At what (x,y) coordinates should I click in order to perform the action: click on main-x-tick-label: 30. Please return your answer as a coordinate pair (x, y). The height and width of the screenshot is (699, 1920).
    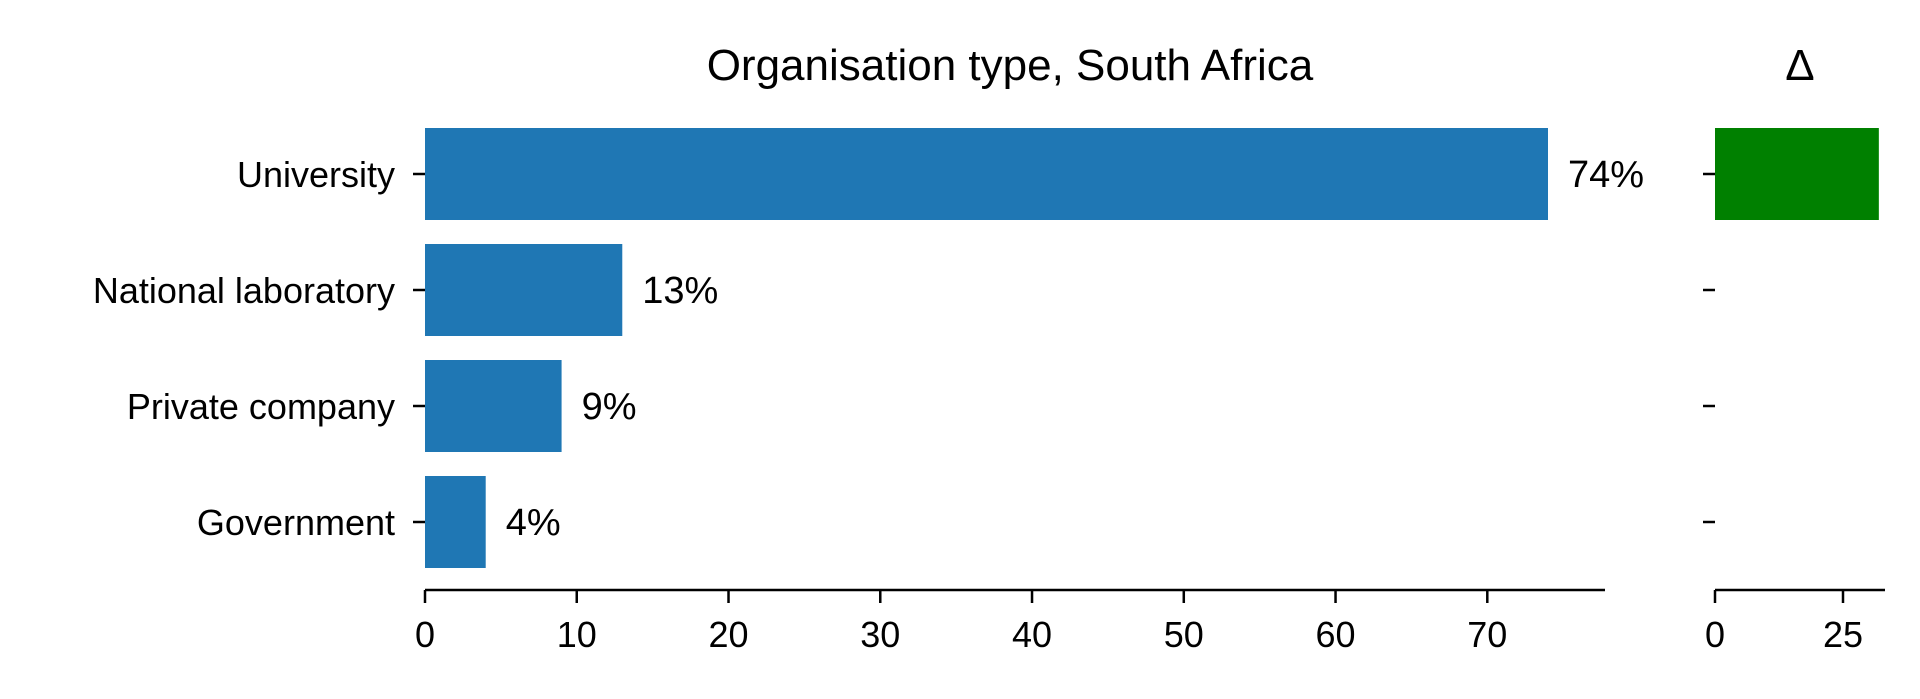
    Looking at the image, I should click on (880, 634).